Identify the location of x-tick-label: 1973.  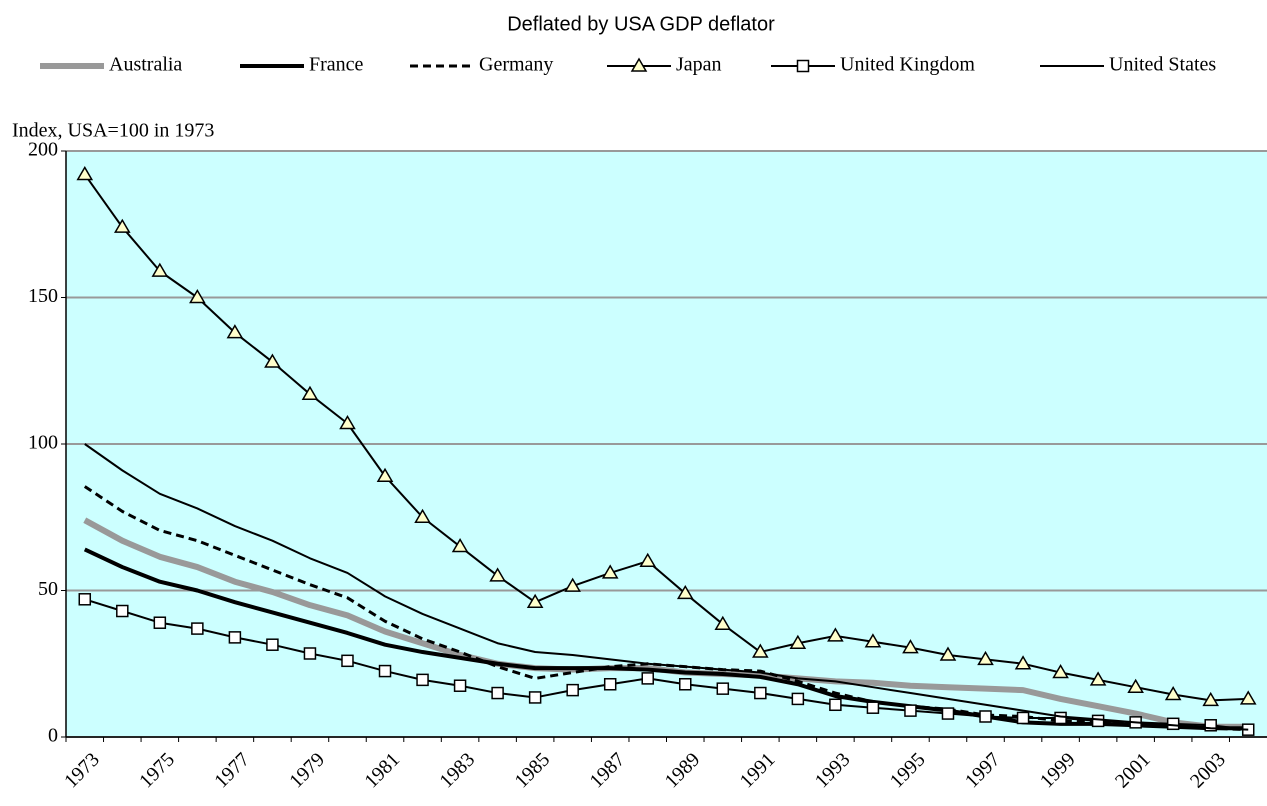
(82, 771).